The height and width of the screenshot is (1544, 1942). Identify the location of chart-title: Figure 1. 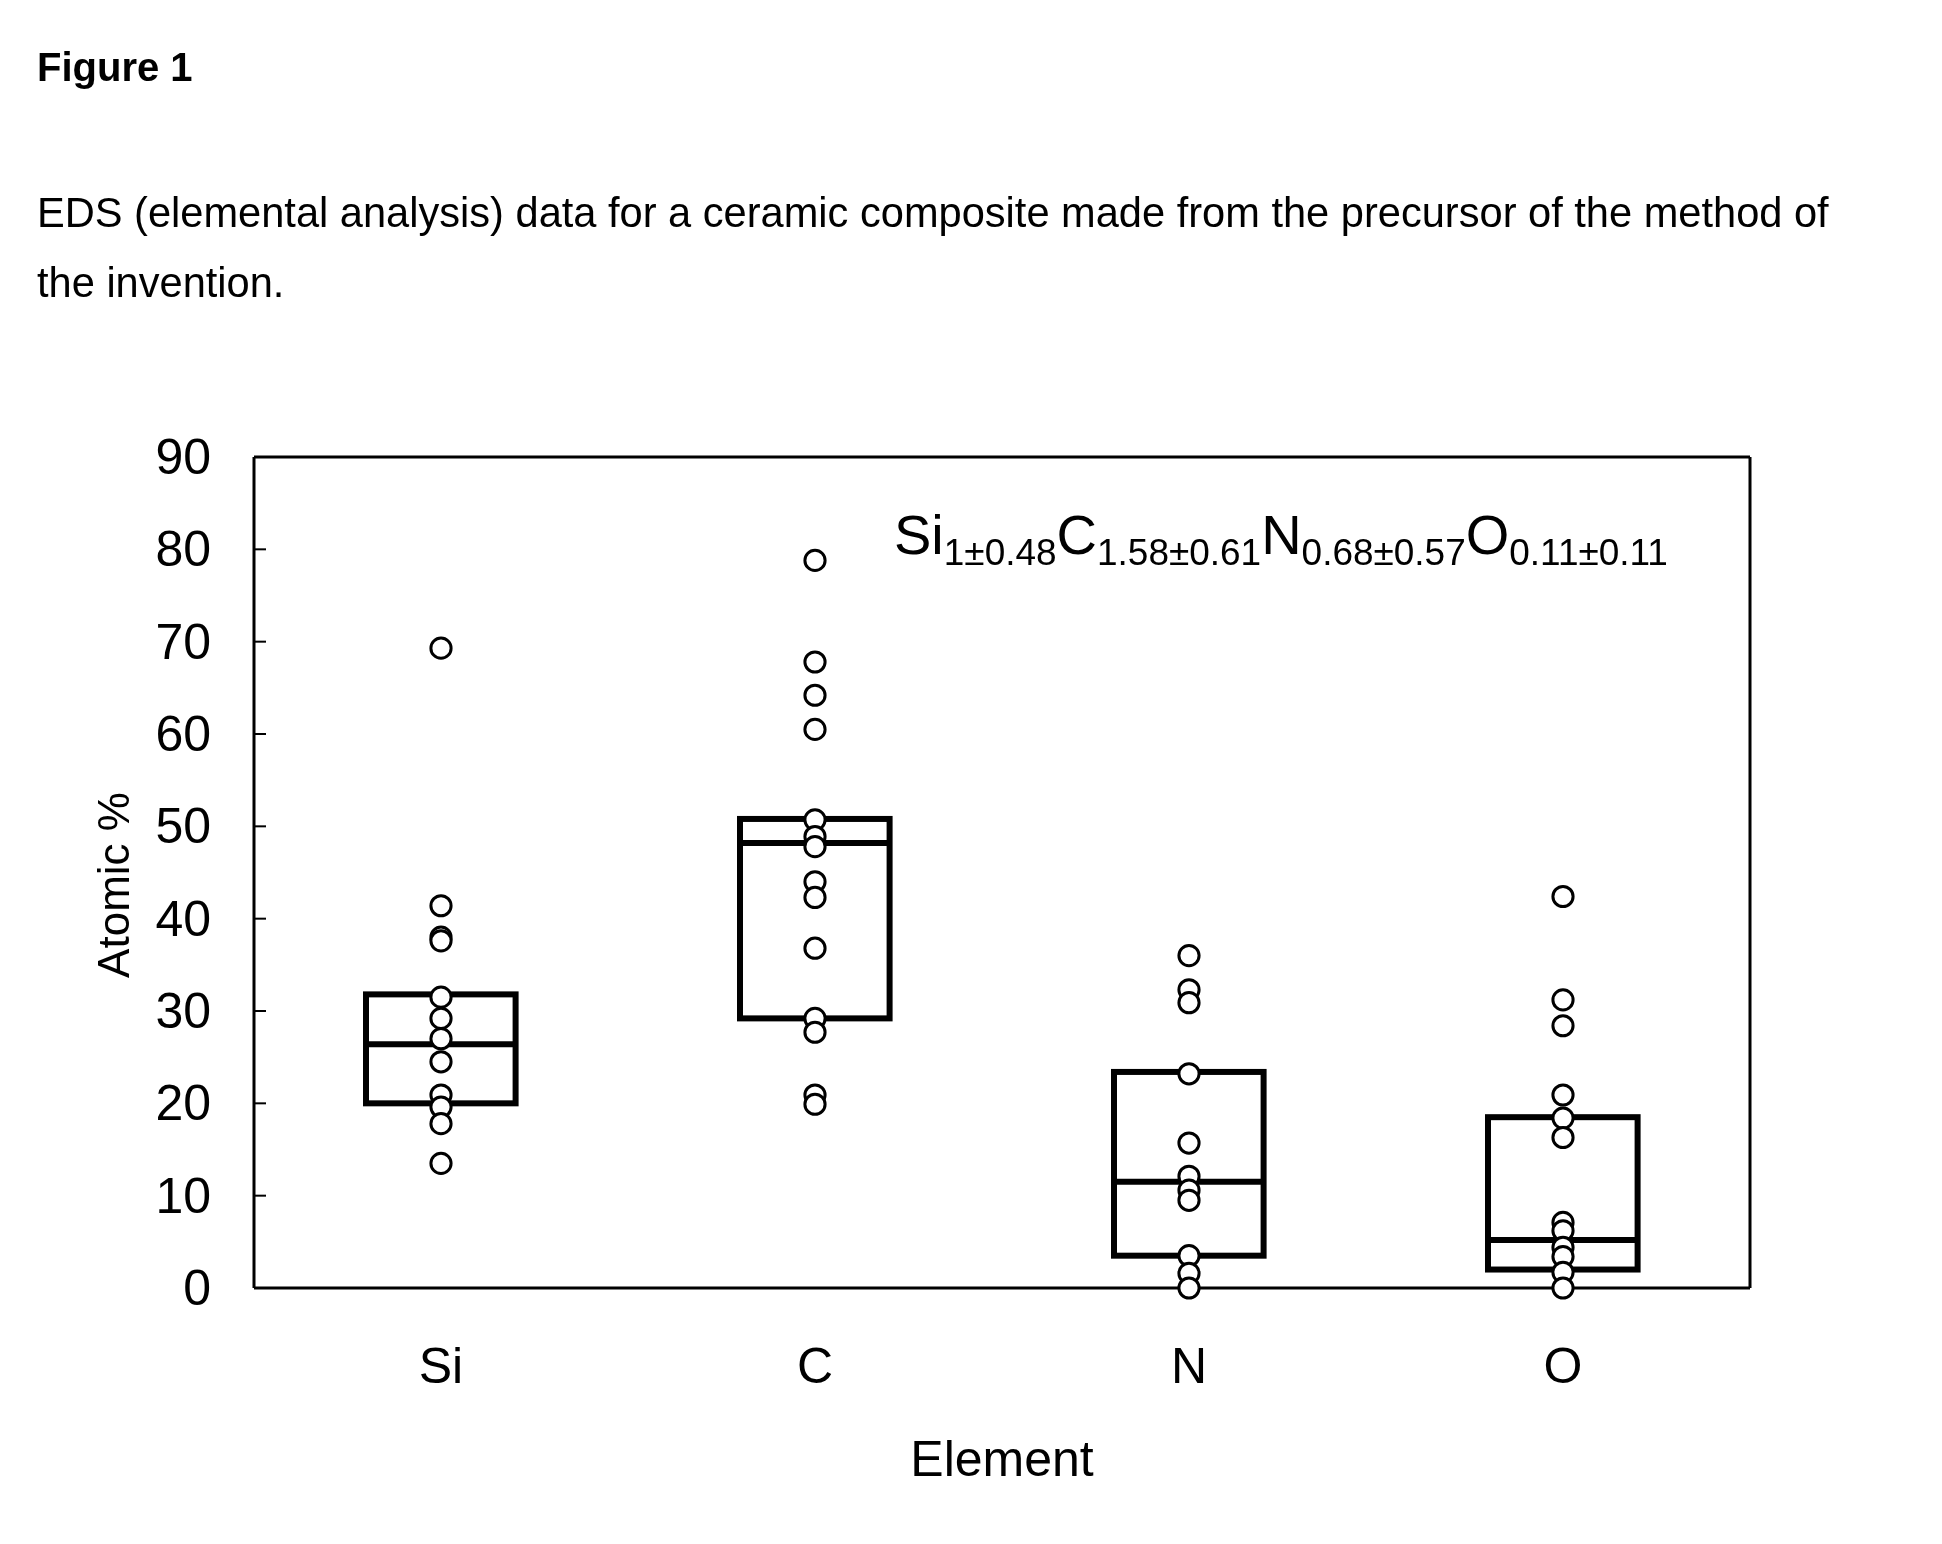
(115, 67).